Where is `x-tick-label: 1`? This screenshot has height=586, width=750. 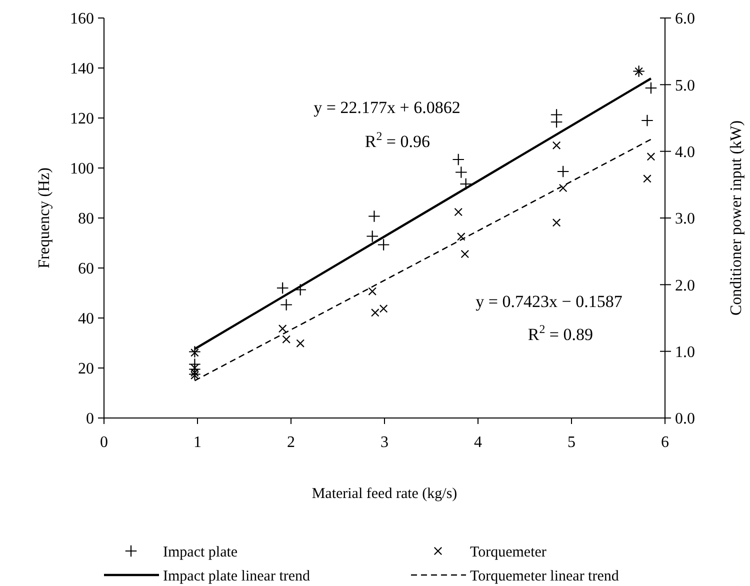 x-tick-label: 1 is located at coordinates (198, 442).